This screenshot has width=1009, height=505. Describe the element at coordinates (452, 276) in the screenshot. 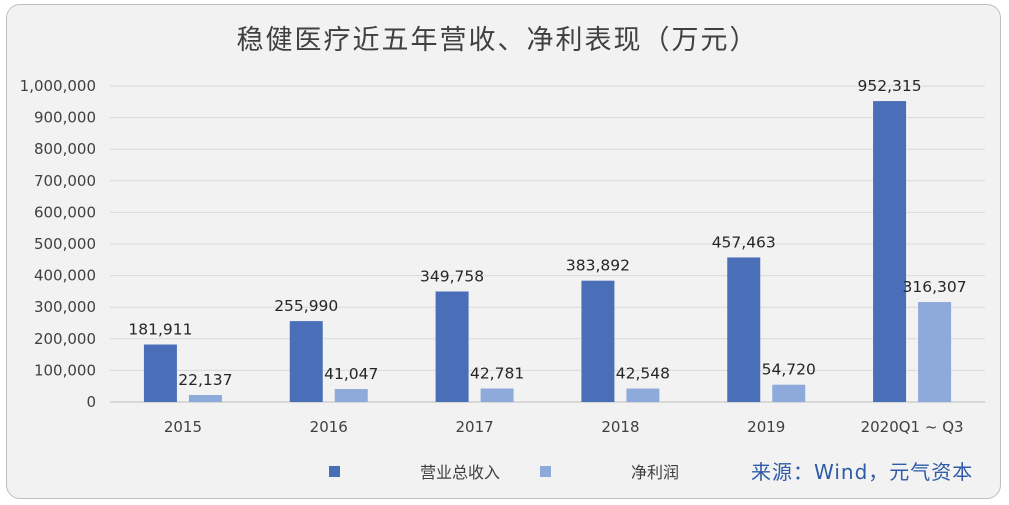

I see `data-label-revenue: 349,758` at that location.